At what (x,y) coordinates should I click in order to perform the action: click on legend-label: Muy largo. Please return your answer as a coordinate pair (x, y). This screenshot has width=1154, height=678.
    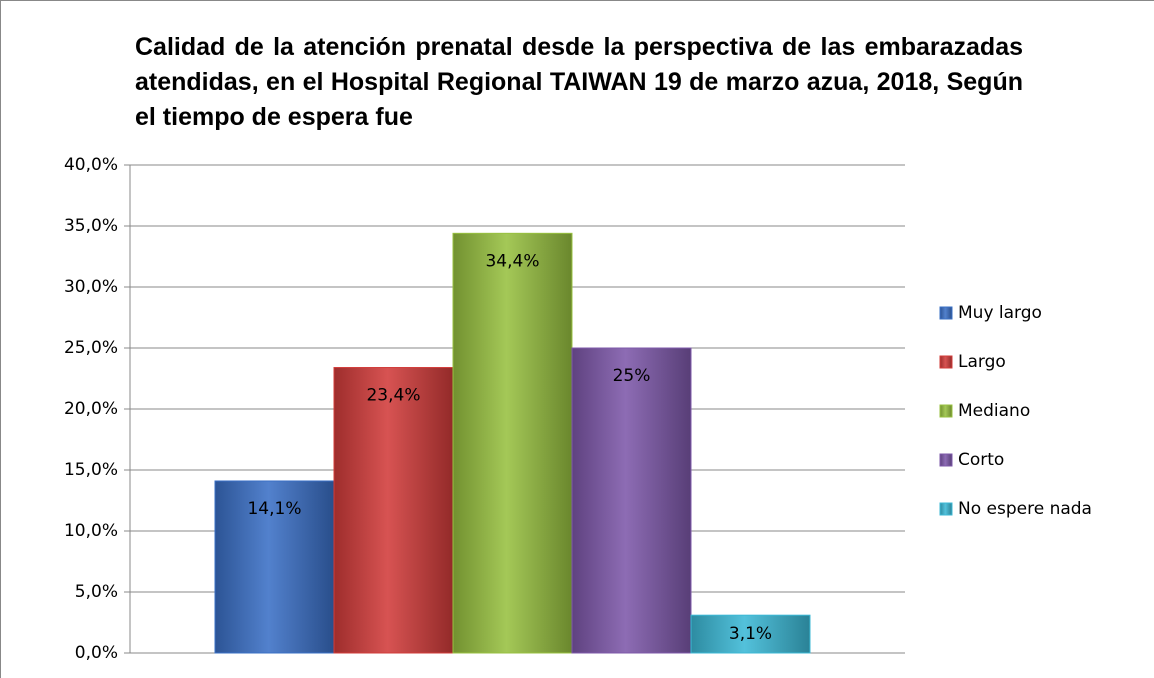
    Looking at the image, I should click on (1000, 313).